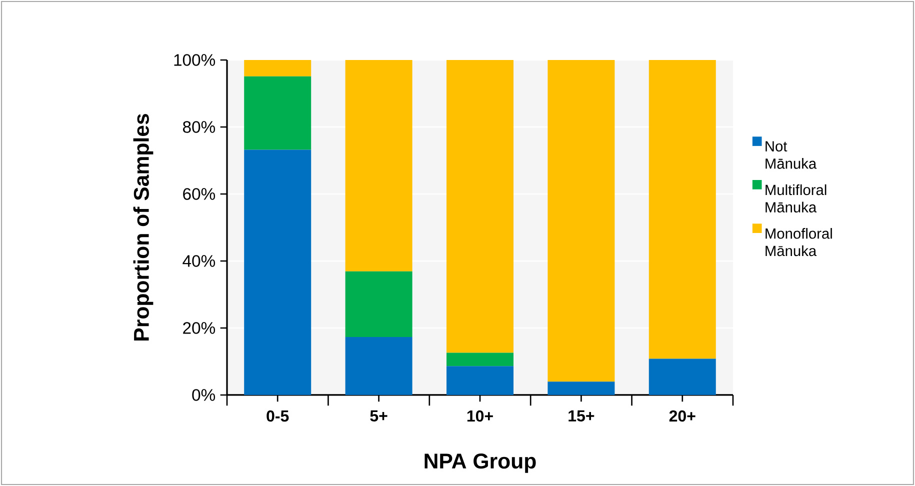  Describe the element at coordinates (796, 198) in the screenshot. I see `legend-label: Multifloral Mānuka` at that location.